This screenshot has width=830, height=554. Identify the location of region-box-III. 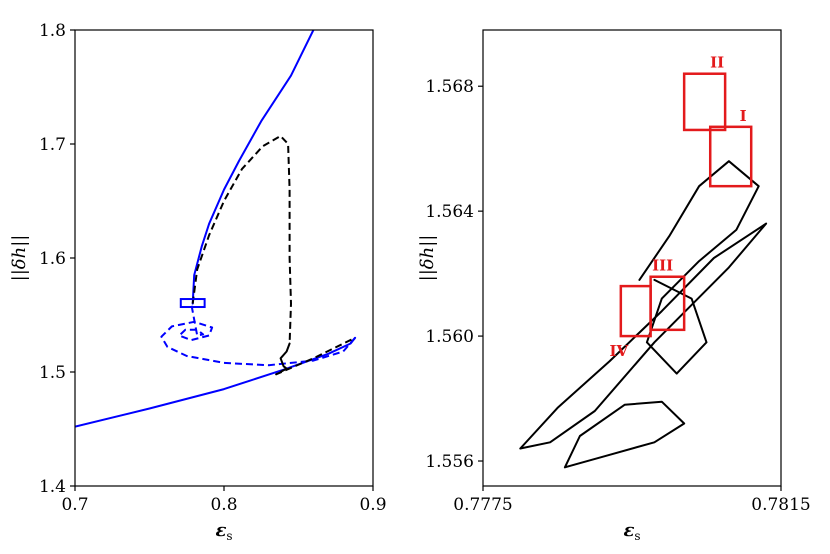
(667, 303).